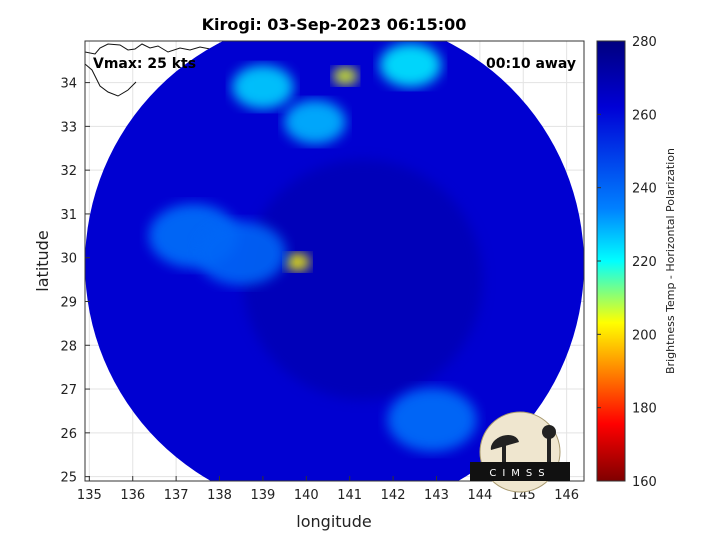 The height and width of the screenshot is (540, 720). Describe the element at coordinates (315, 121) in the screenshot. I see `feature-cell-33n` at that location.